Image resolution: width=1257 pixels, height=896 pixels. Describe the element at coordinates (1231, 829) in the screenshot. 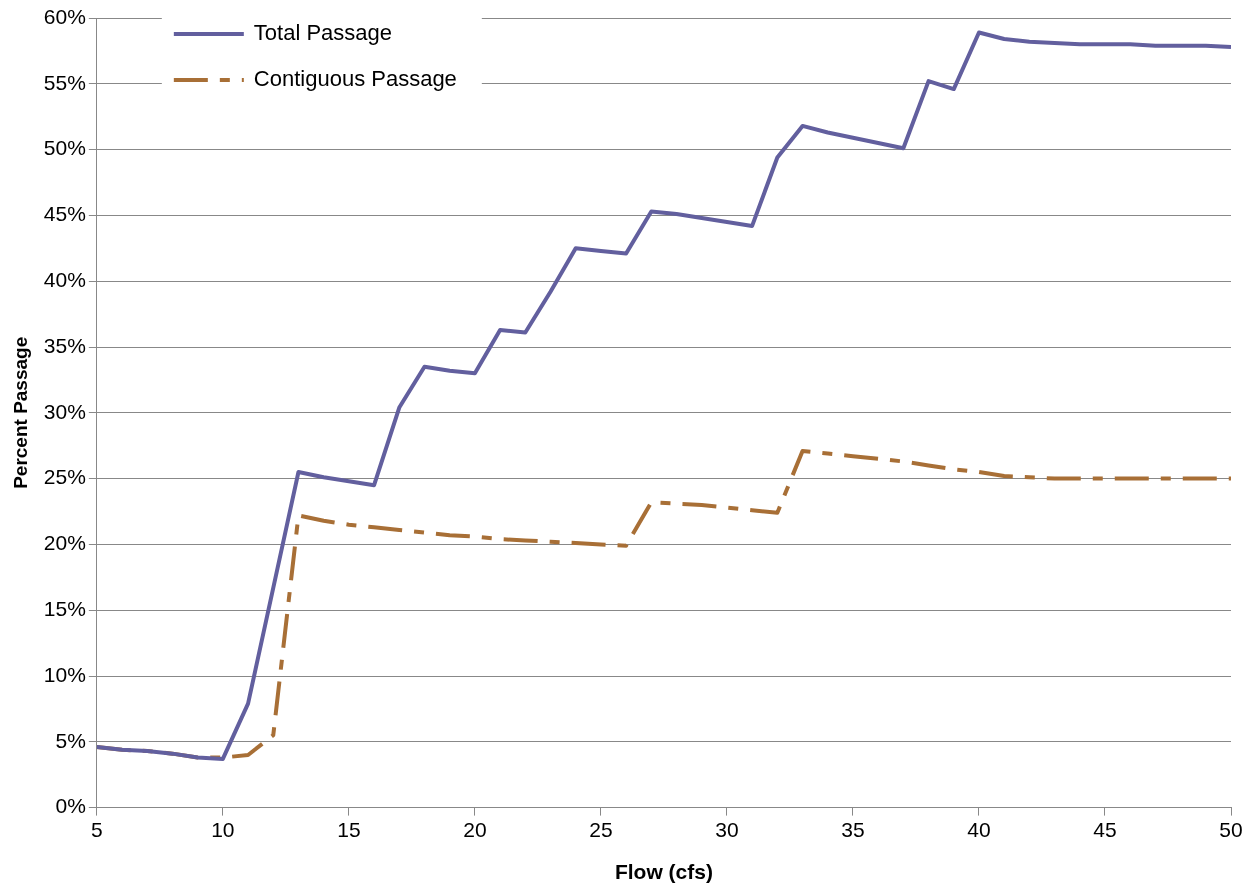

I see `x-tick-label: 50` at that location.